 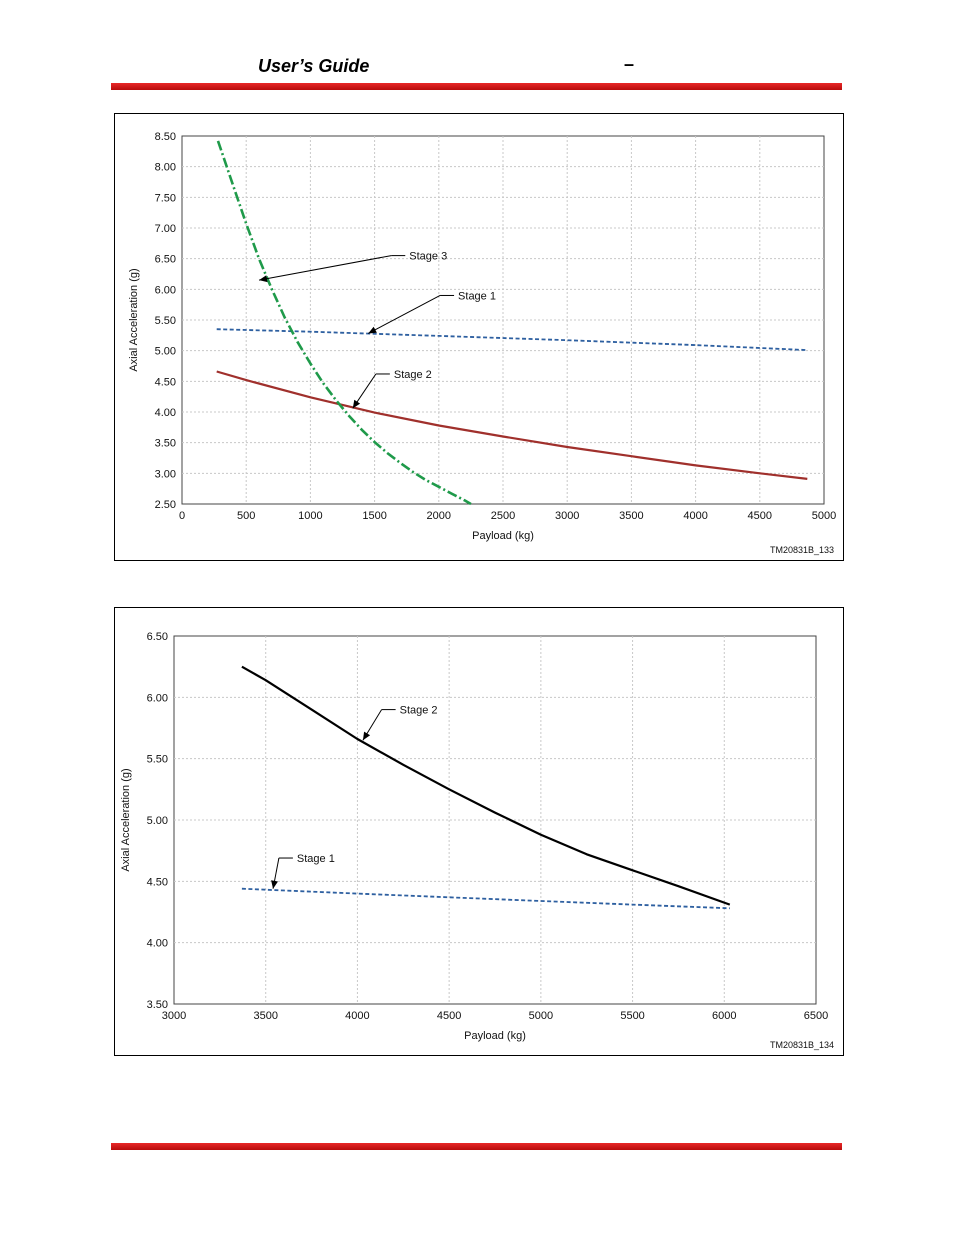 I want to click on chart-1-annotation-stage-3-arrowhead, so click(x=263, y=279).